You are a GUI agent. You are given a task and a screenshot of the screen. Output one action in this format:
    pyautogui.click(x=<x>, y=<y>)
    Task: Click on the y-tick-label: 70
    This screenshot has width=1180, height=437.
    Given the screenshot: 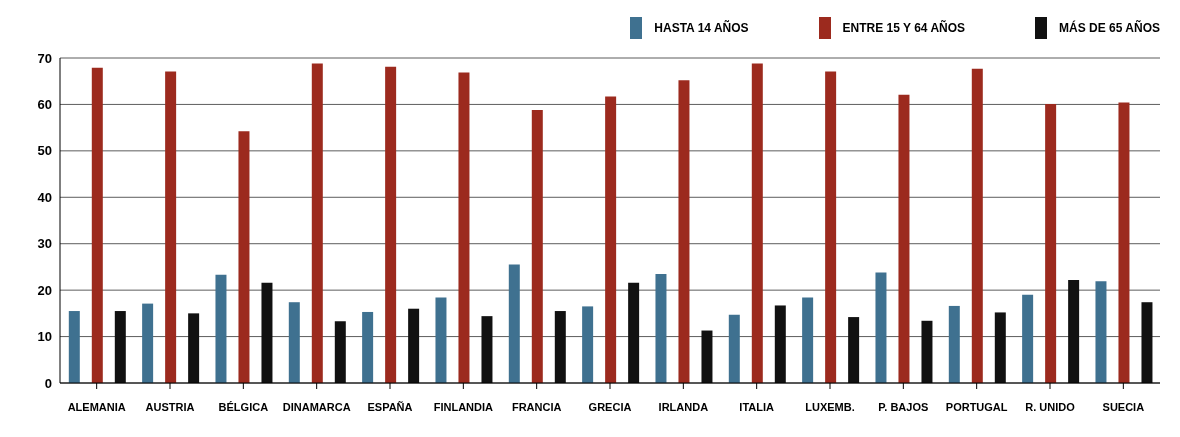 What is the action you would take?
    pyautogui.click(x=44, y=58)
    